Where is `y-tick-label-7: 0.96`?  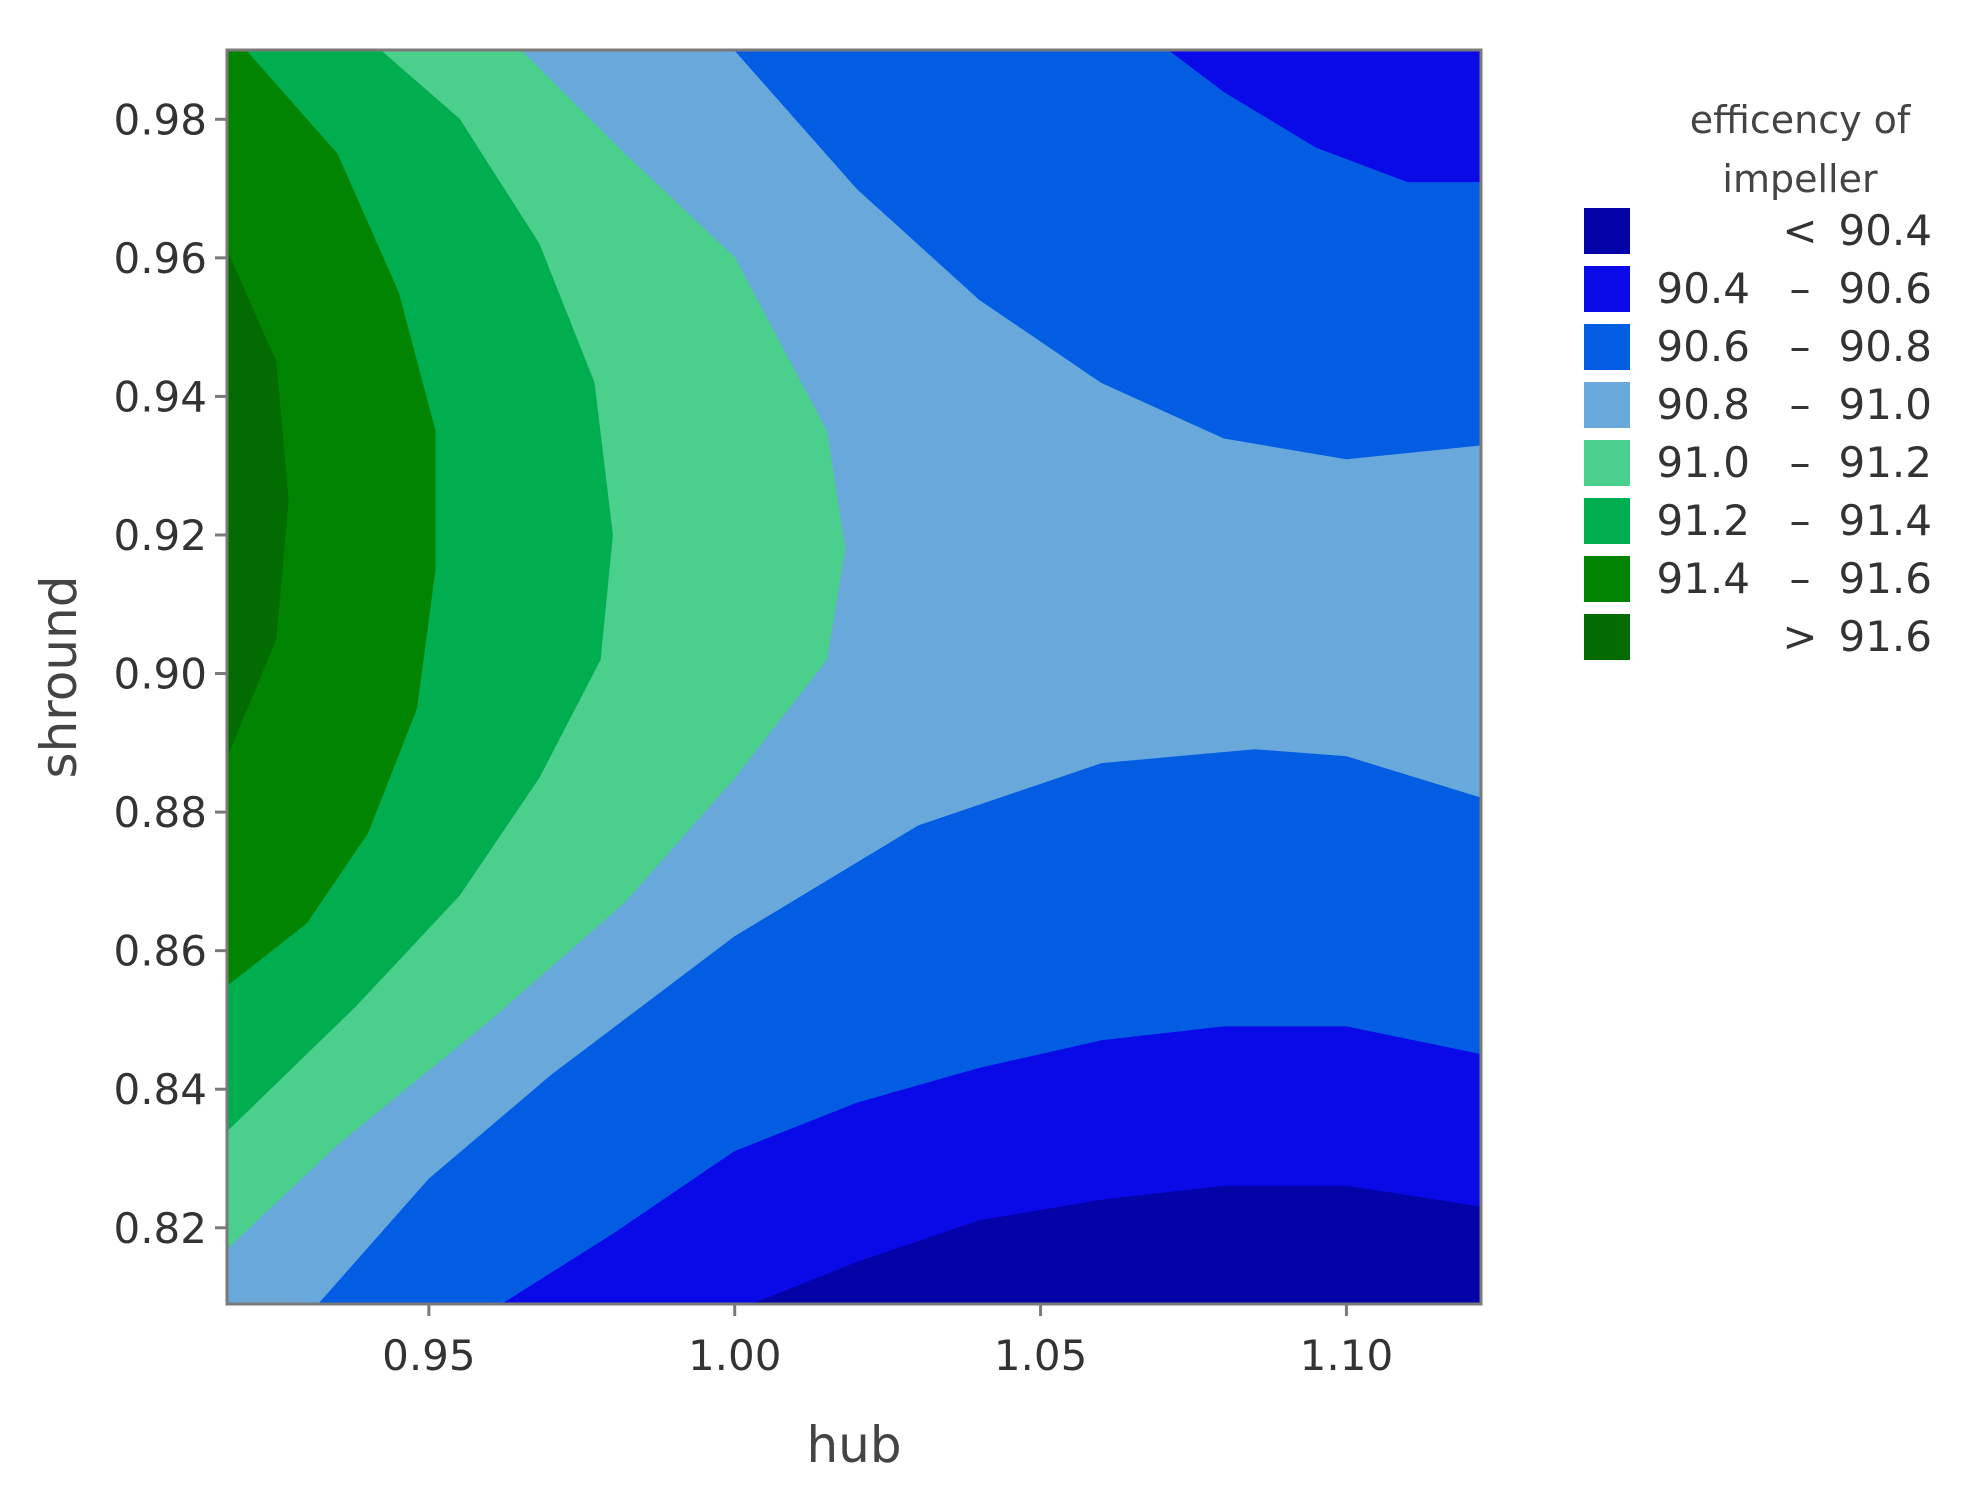 y-tick-label-7: 0.96 is located at coordinates (160, 258).